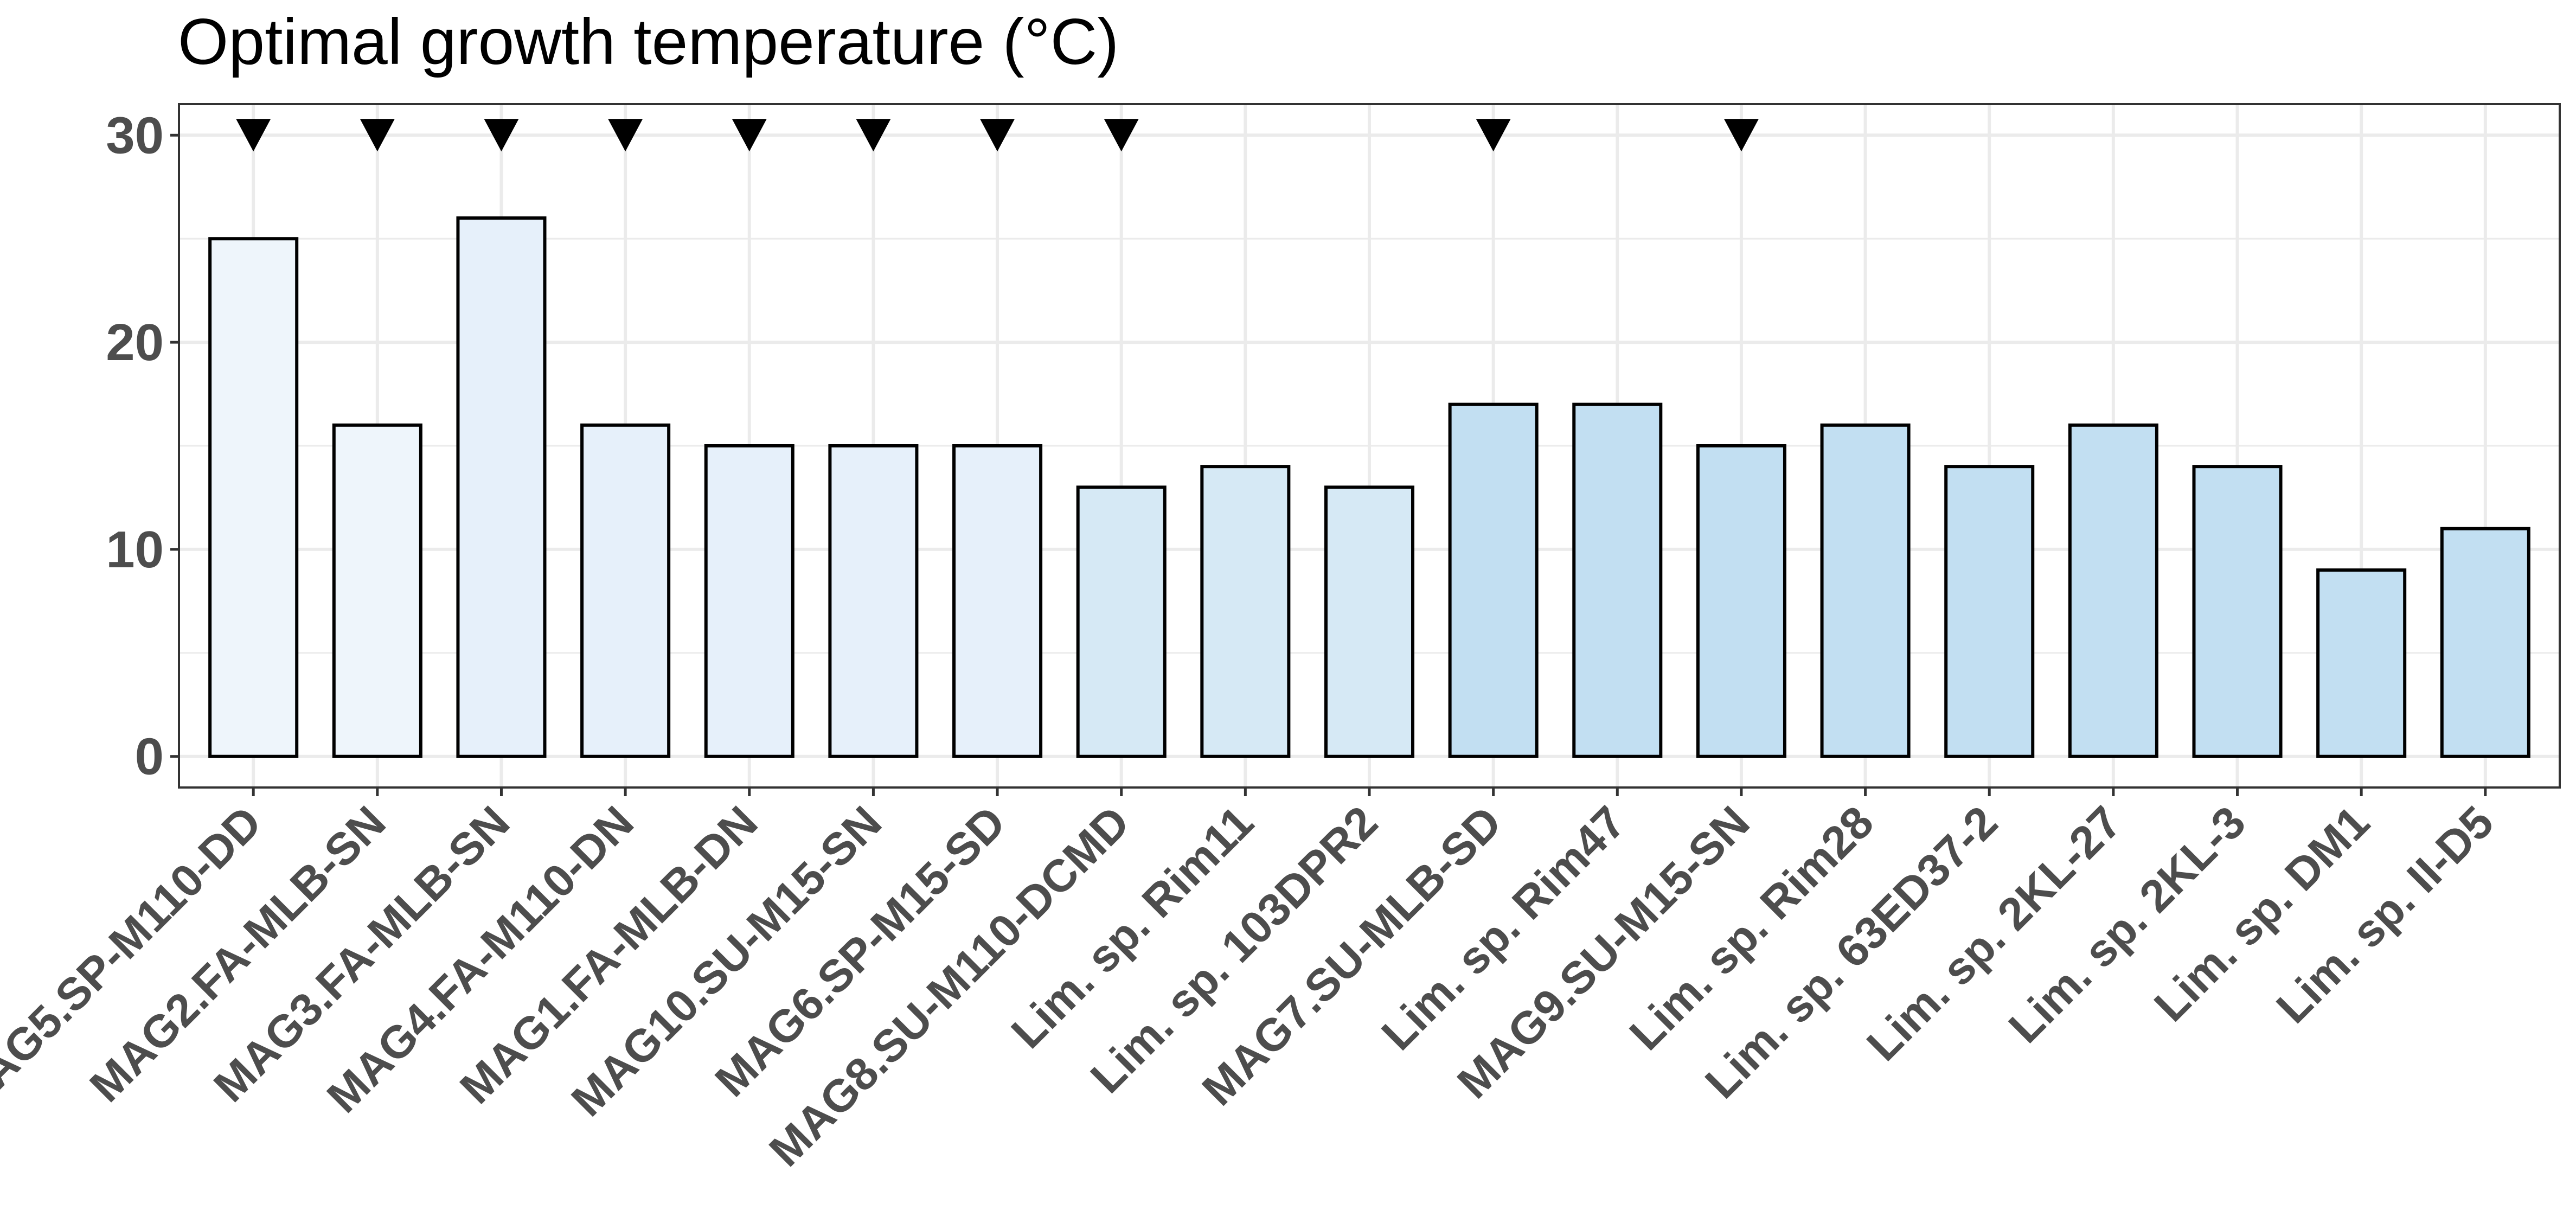 The height and width of the screenshot is (1223, 2576). What do you see at coordinates (135, 135) in the screenshot?
I see `y-tick-label: 30` at bounding box center [135, 135].